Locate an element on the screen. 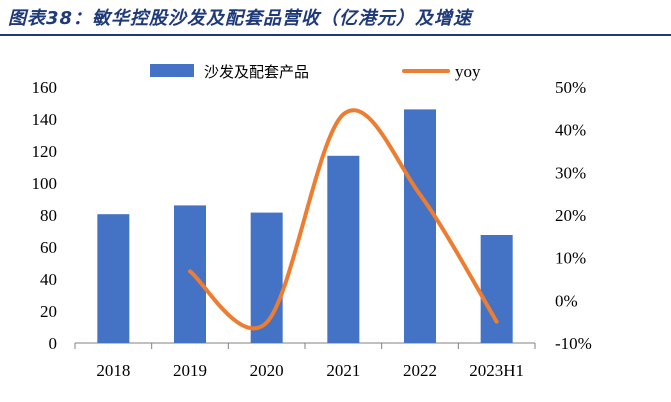 This screenshot has height=402, width=671. y-right-tick-label: 50% is located at coordinates (570, 87).